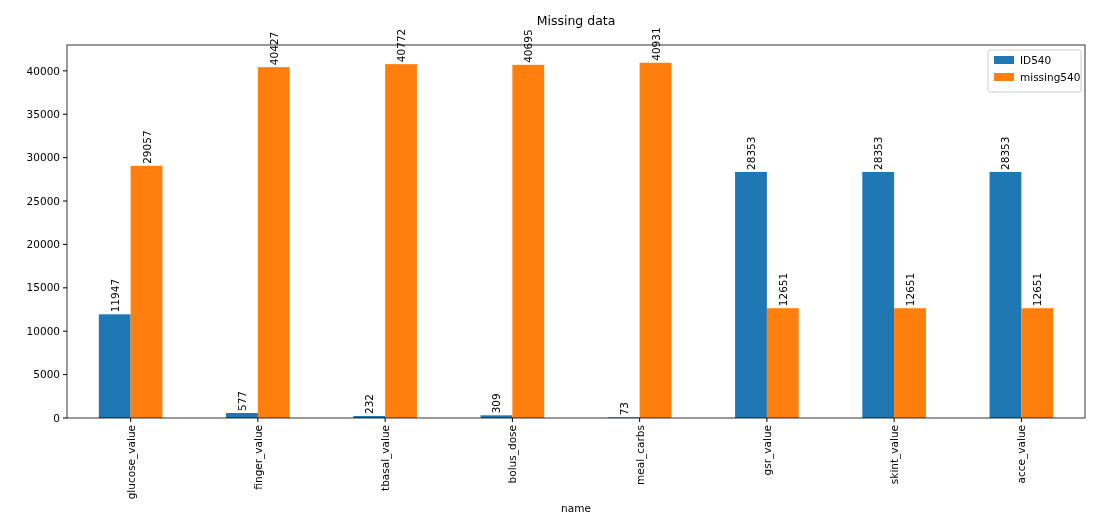 This screenshot has height=515, width=1097. Describe the element at coordinates (1050, 76) in the screenshot. I see `legend-label: missing540` at that location.